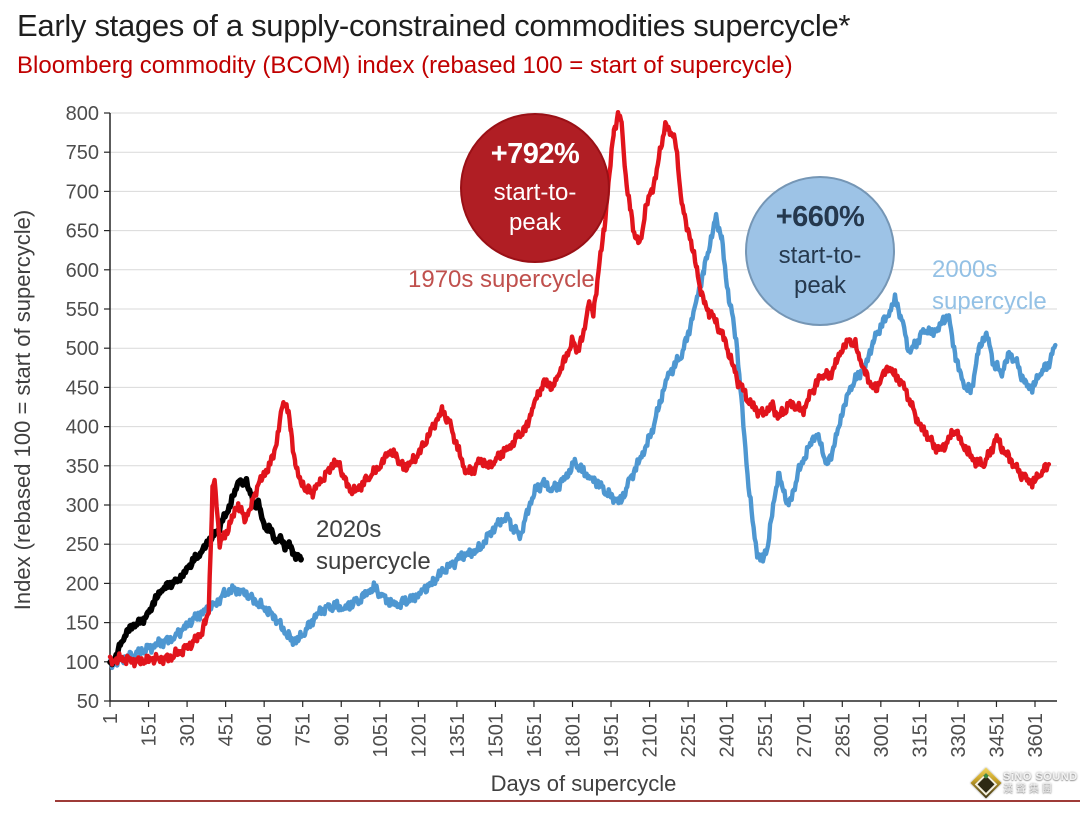 This screenshot has width=1080, height=815. I want to click on y-tick-label: 300, so click(82, 506).